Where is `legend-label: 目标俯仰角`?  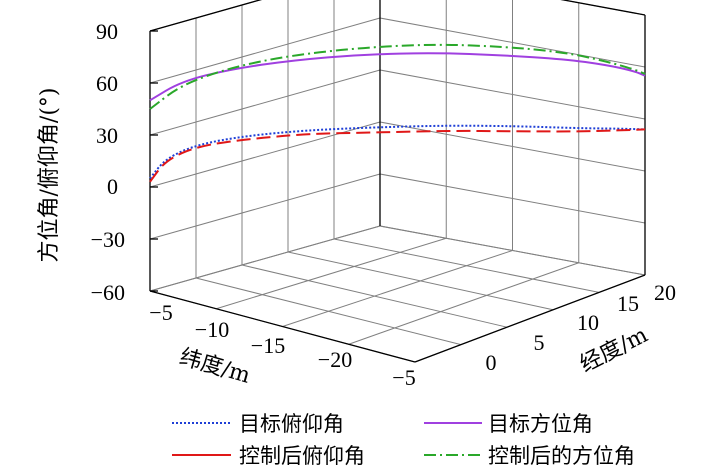 legend-label: 目标俯仰角 is located at coordinates (291, 424).